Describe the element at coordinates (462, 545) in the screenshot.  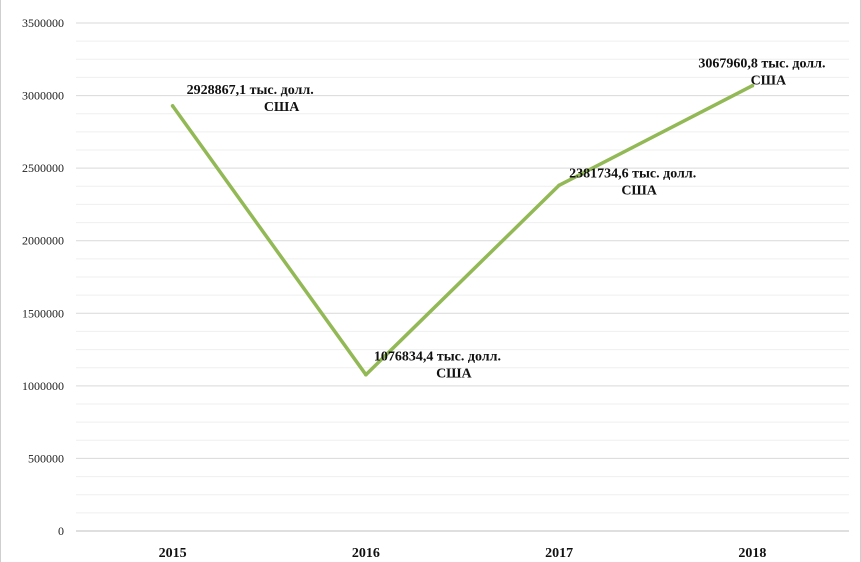
I see `x-axis: 2015 2016 2017 2018` at that location.